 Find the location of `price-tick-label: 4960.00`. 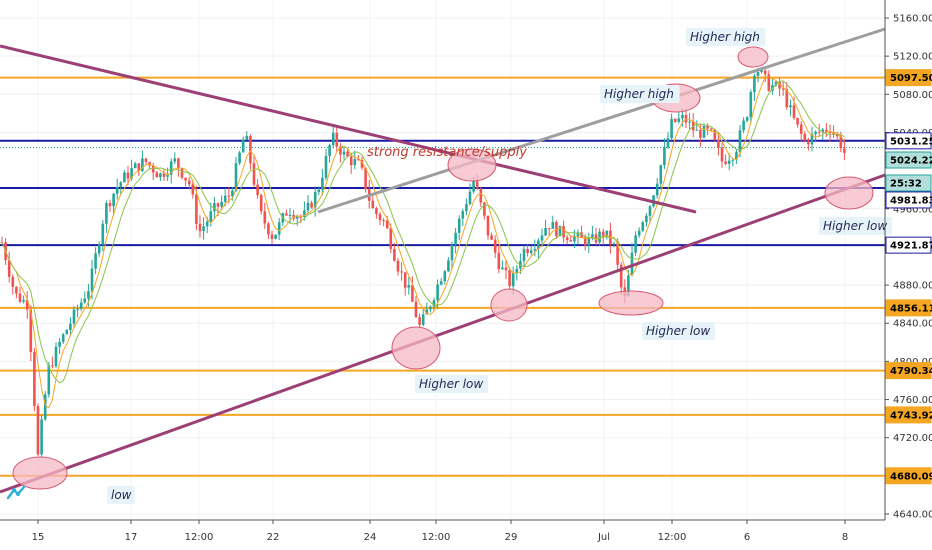

price-tick-label: 4960.00 is located at coordinates (912, 209).